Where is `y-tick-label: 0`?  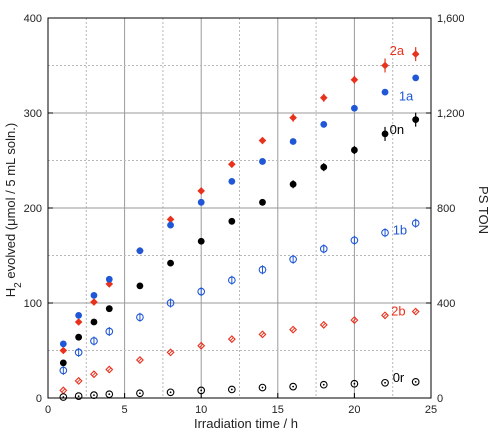
y-tick-label: 0 is located at coordinates (39, 399).